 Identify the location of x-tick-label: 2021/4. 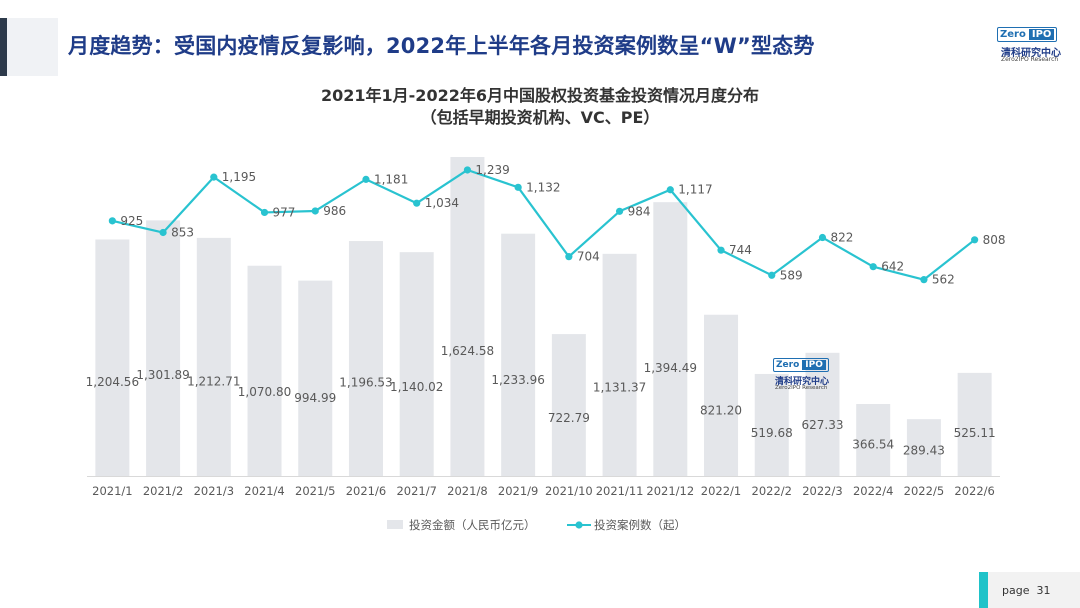
(264, 491).